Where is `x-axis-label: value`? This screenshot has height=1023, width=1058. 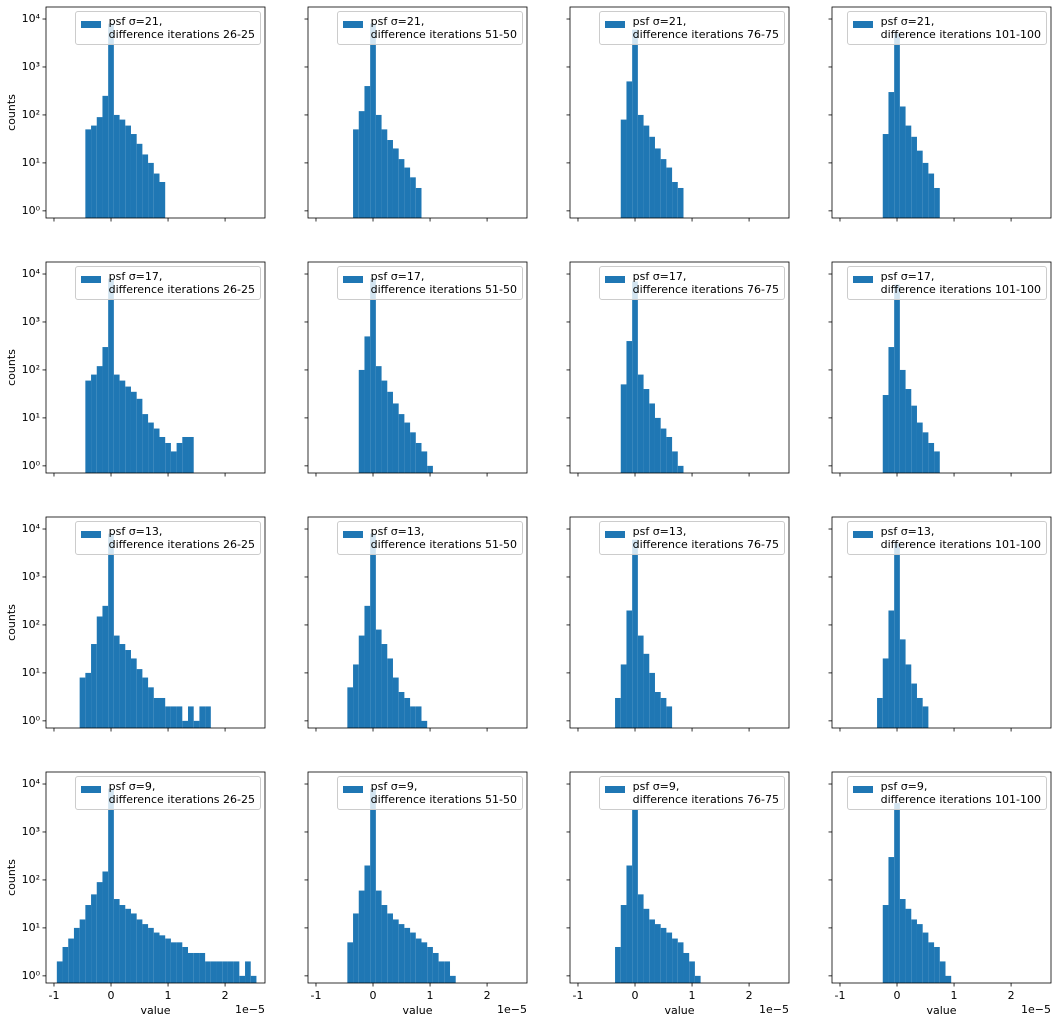
x-axis-label: value is located at coordinates (941, 1010).